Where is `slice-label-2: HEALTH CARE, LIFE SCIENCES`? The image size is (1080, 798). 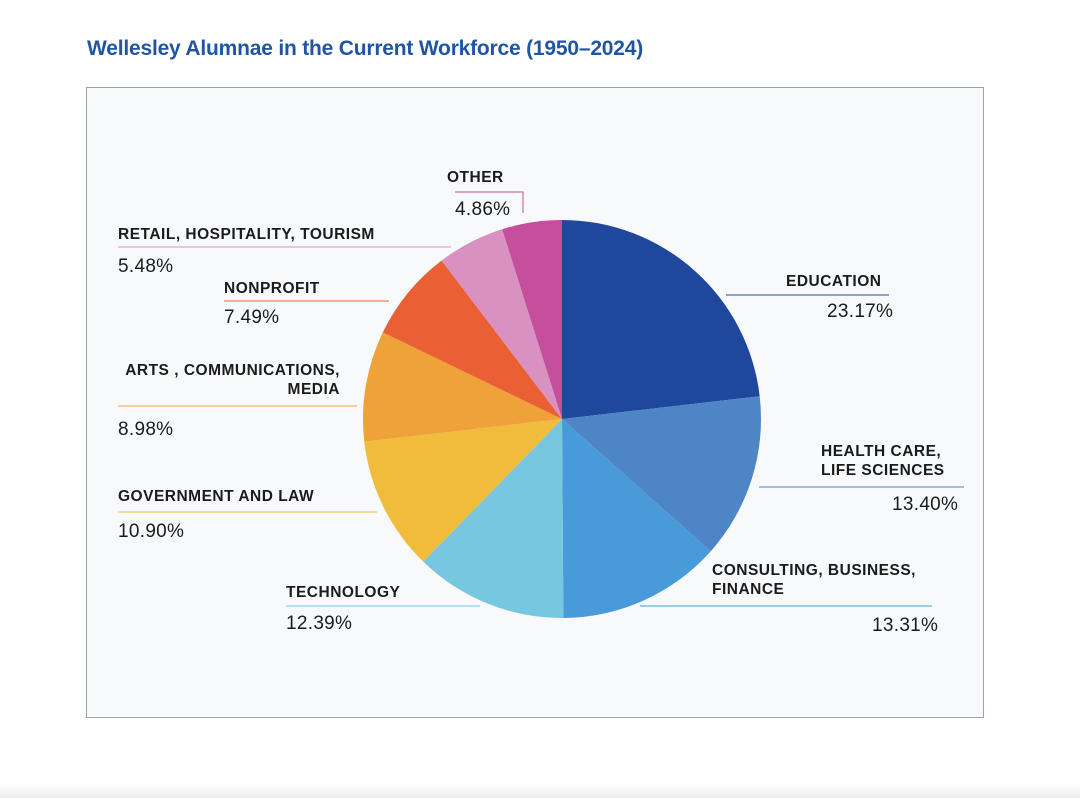 slice-label-2: HEALTH CARE, LIFE SCIENCES is located at coordinates (883, 461).